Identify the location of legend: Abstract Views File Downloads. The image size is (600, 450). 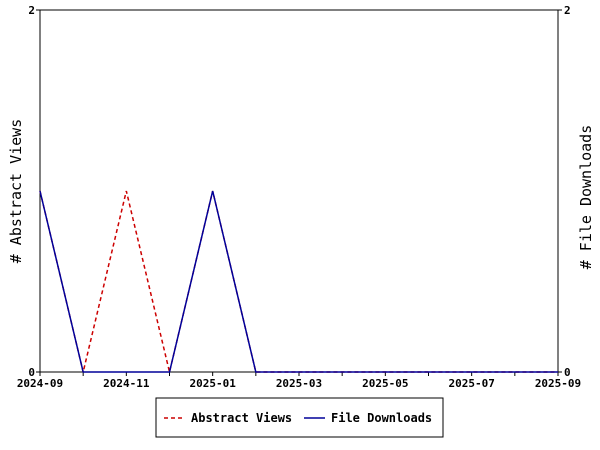
(299, 417).